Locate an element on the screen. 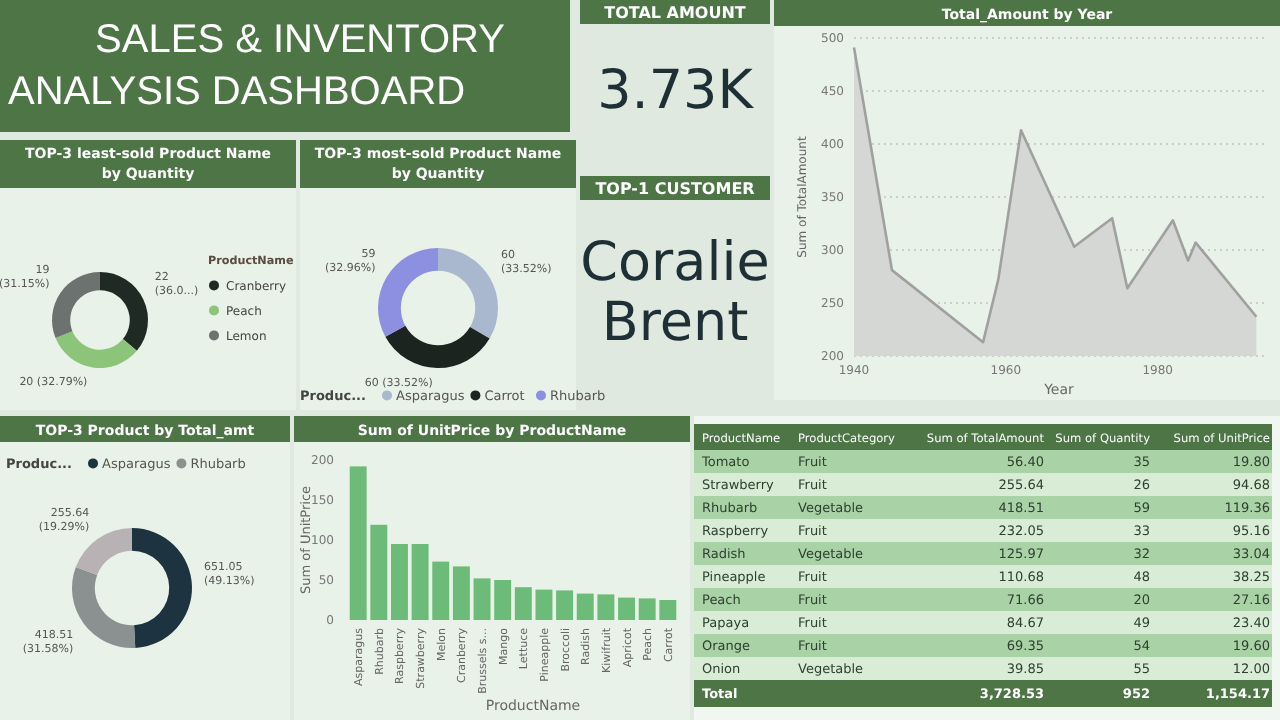  text: Coralie Brent is located at coordinates (675, 293).